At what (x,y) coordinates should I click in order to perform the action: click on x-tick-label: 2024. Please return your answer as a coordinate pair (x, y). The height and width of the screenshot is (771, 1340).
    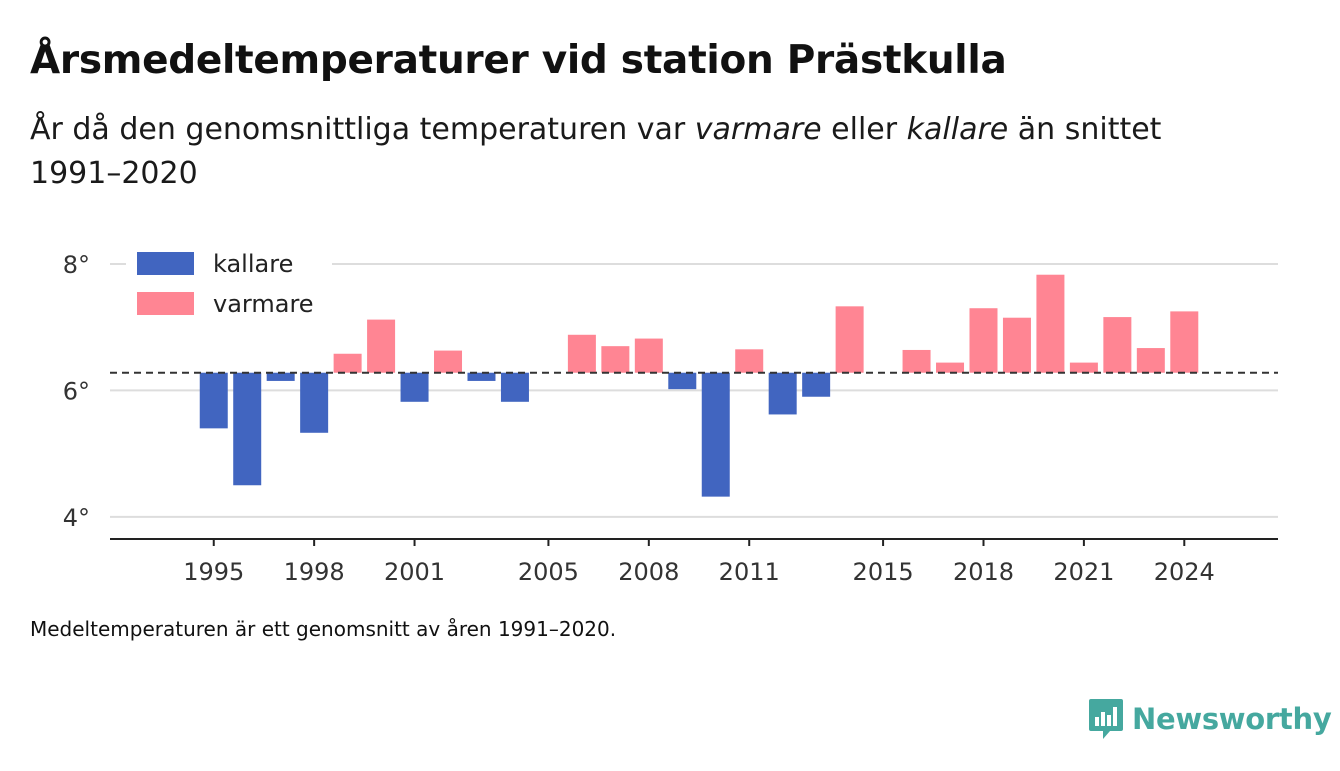
    Looking at the image, I should click on (1184, 572).